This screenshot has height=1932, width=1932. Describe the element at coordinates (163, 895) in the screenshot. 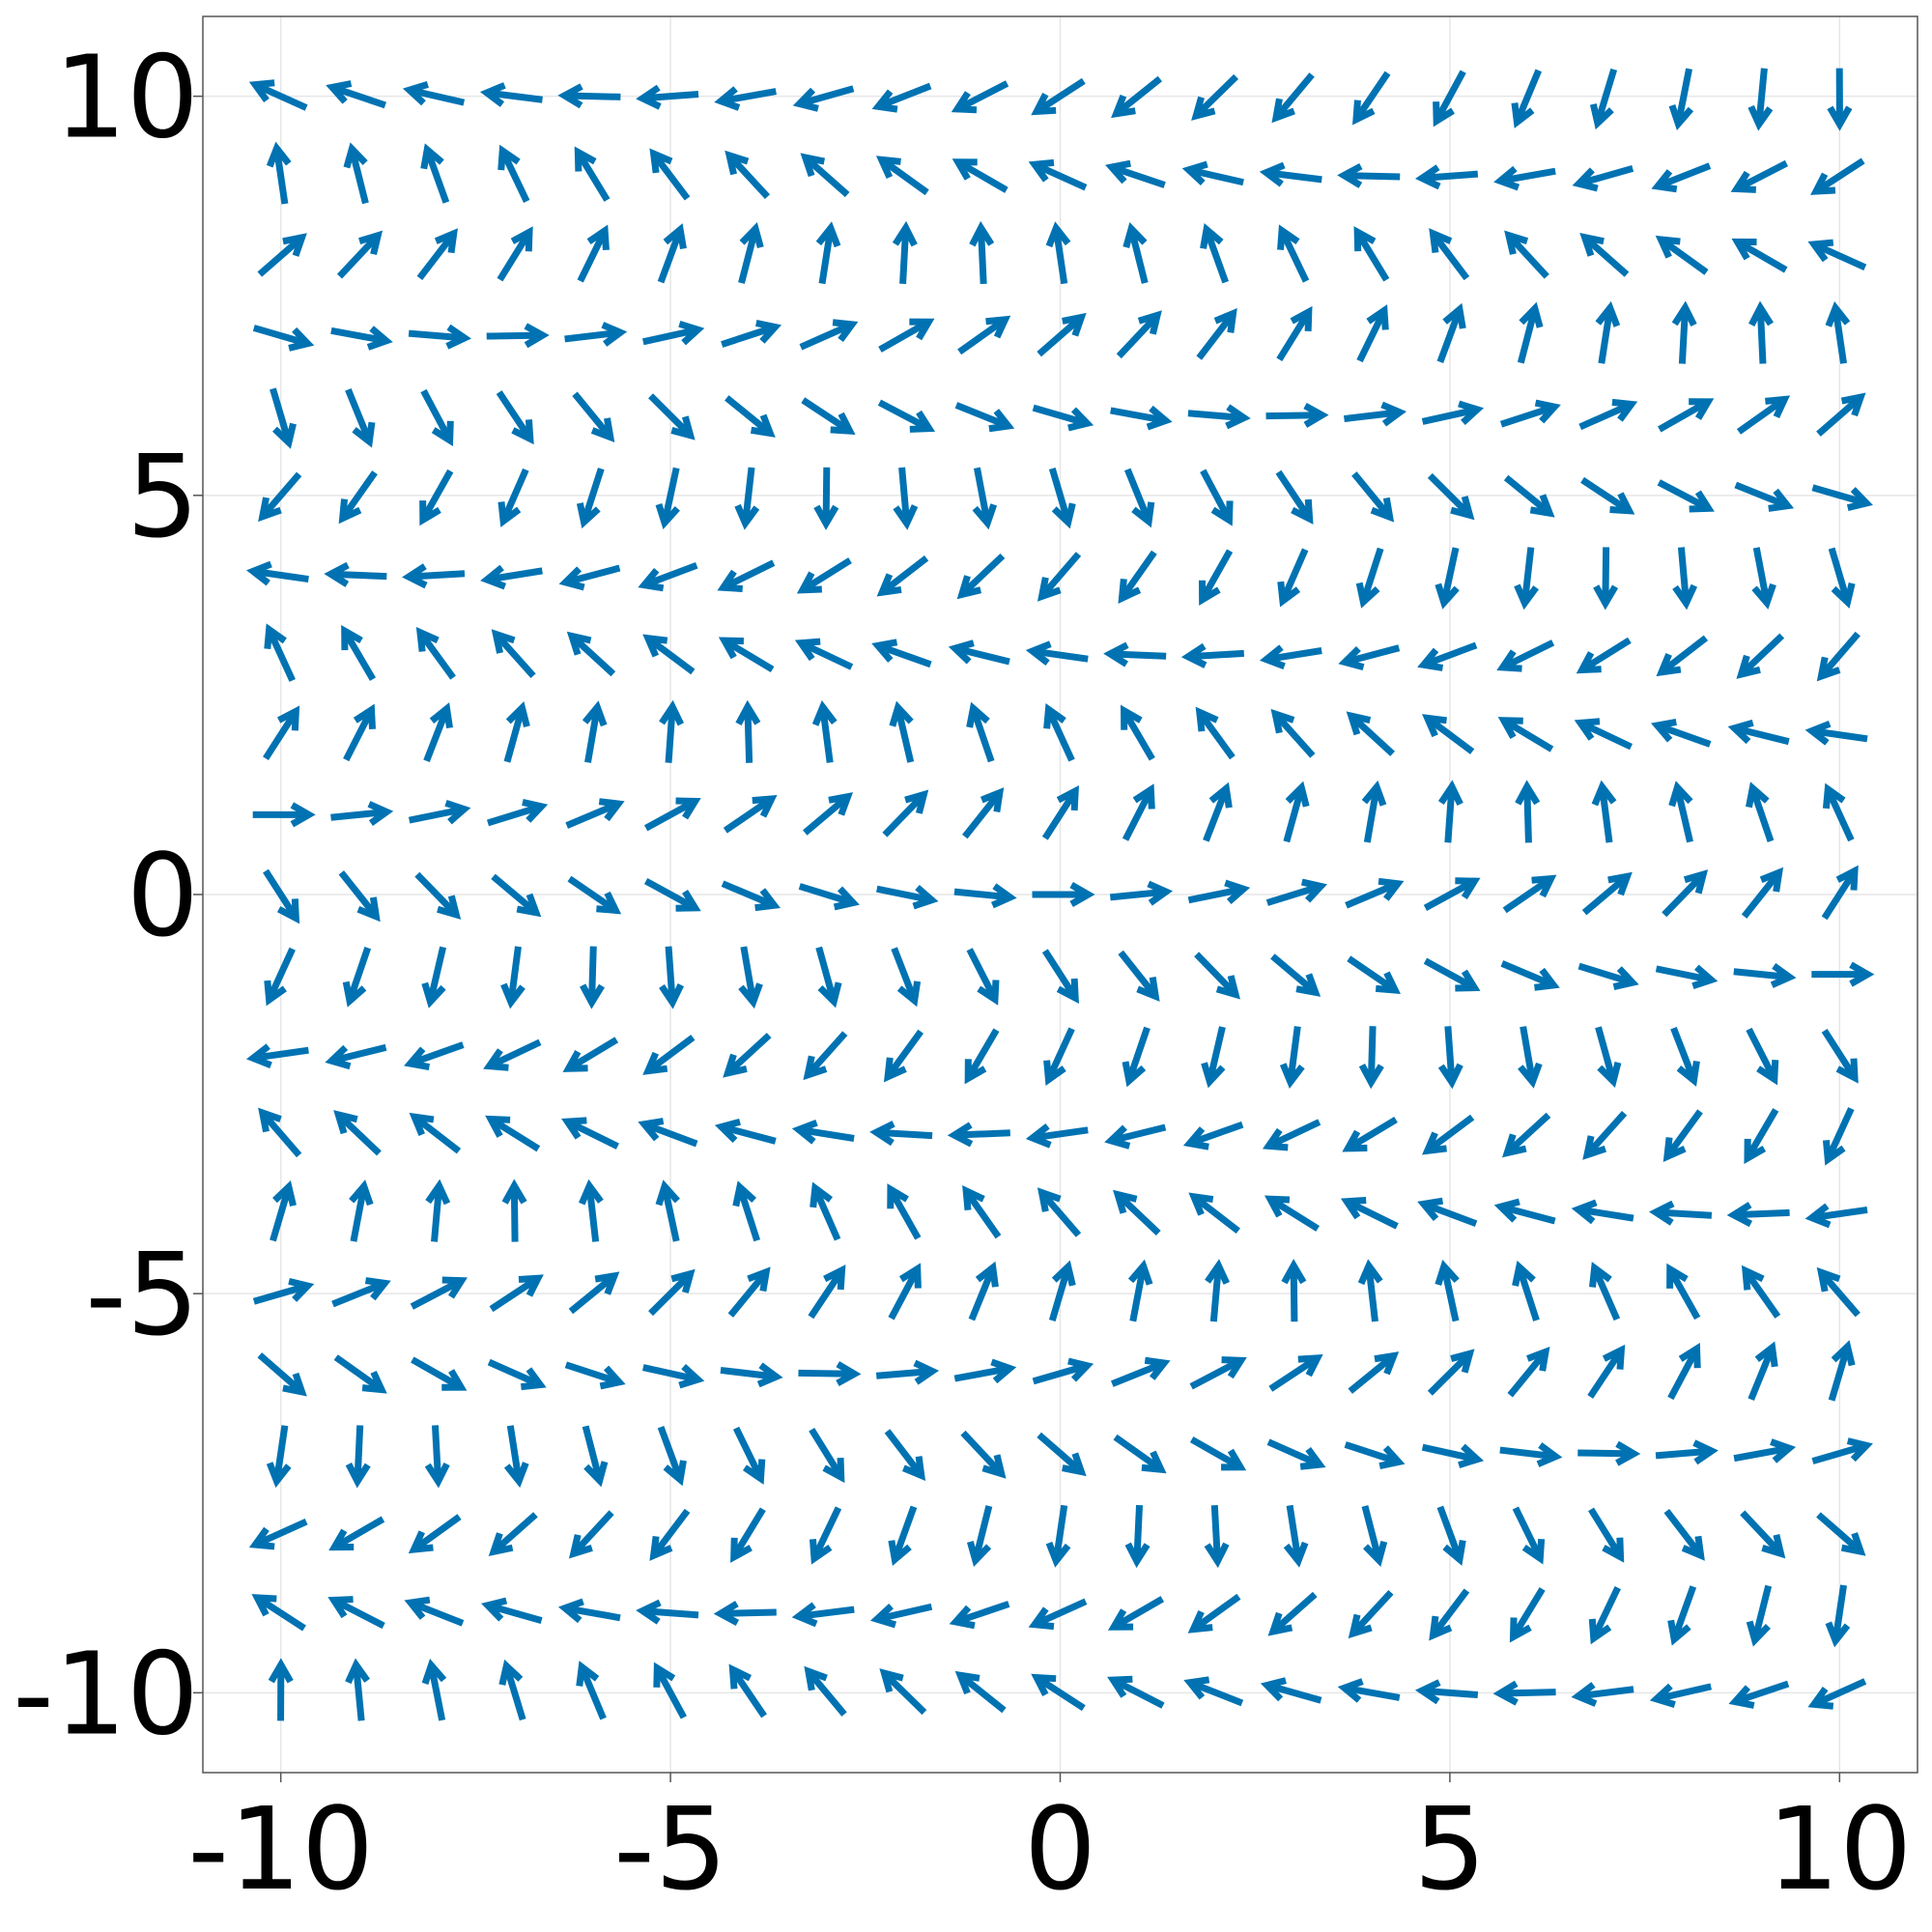

I see `y-tick-label: 0` at that location.